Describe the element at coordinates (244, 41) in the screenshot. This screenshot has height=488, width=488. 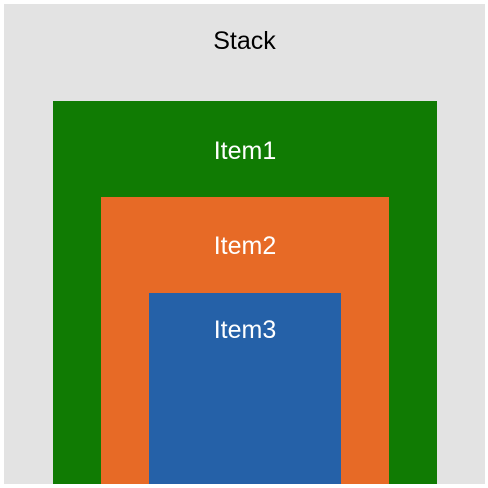
I see `stack-label: Stack` at that location.